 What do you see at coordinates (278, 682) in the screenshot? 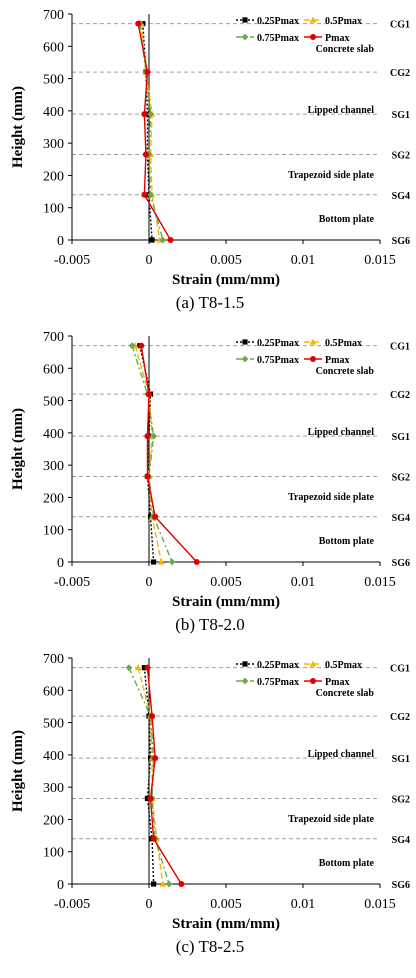
I see `legend-label: 0.75Pmax` at bounding box center [278, 682].